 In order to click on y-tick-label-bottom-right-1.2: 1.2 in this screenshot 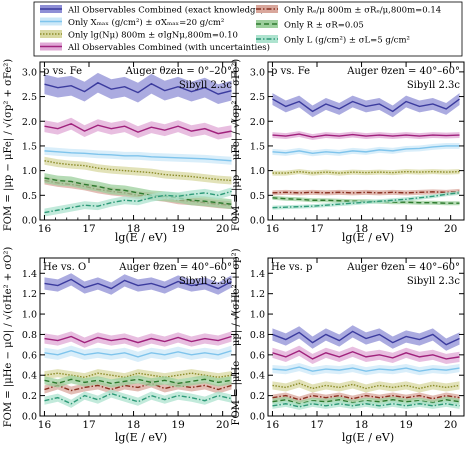, I will do `click(257, 294)`.